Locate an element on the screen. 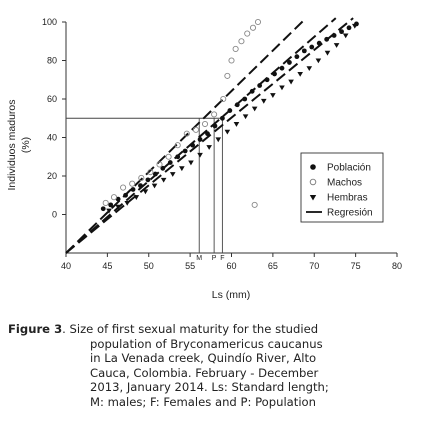 This screenshot has width=425, height=428. caption-line-4: Cauca, Colombia. February - December is located at coordinates (204, 372).